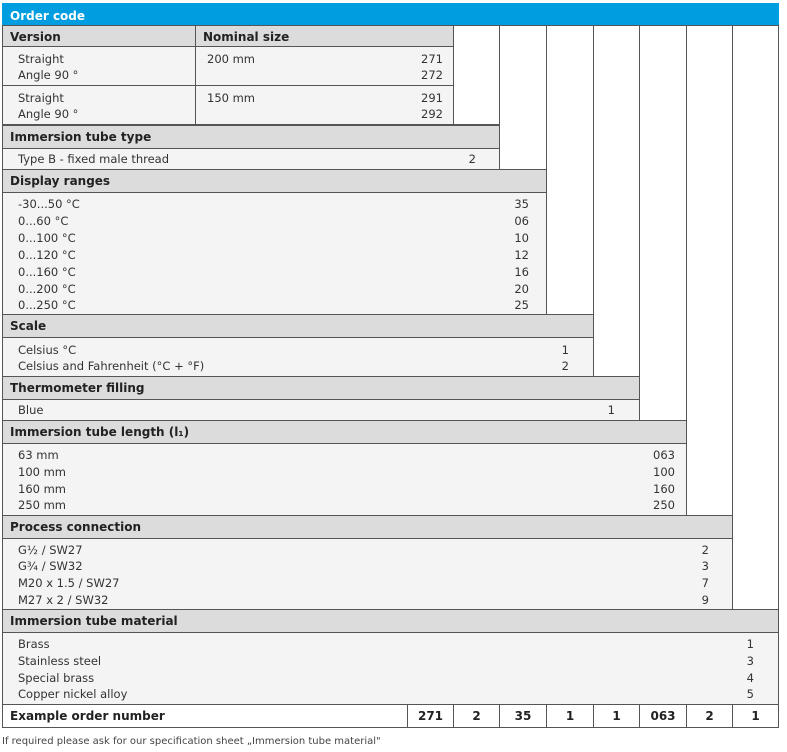 The image size is (787, 752). I want to click on section-header-immersion-tube-type: Immersion tube type, so click(251, 137).